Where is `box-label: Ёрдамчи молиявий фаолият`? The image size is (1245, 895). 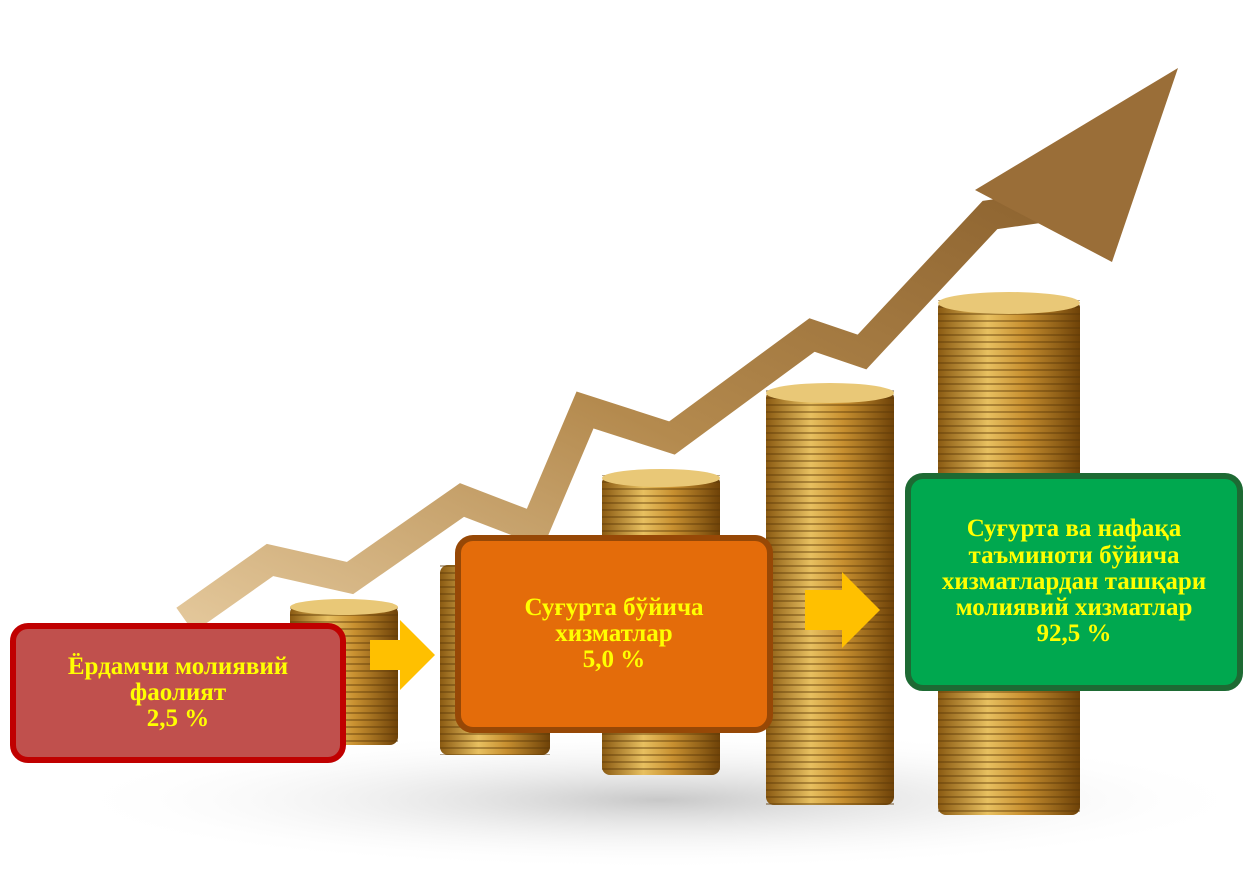 box-label: Ёрдамчи молиявий фаолият is located at coordinates (178, 679).